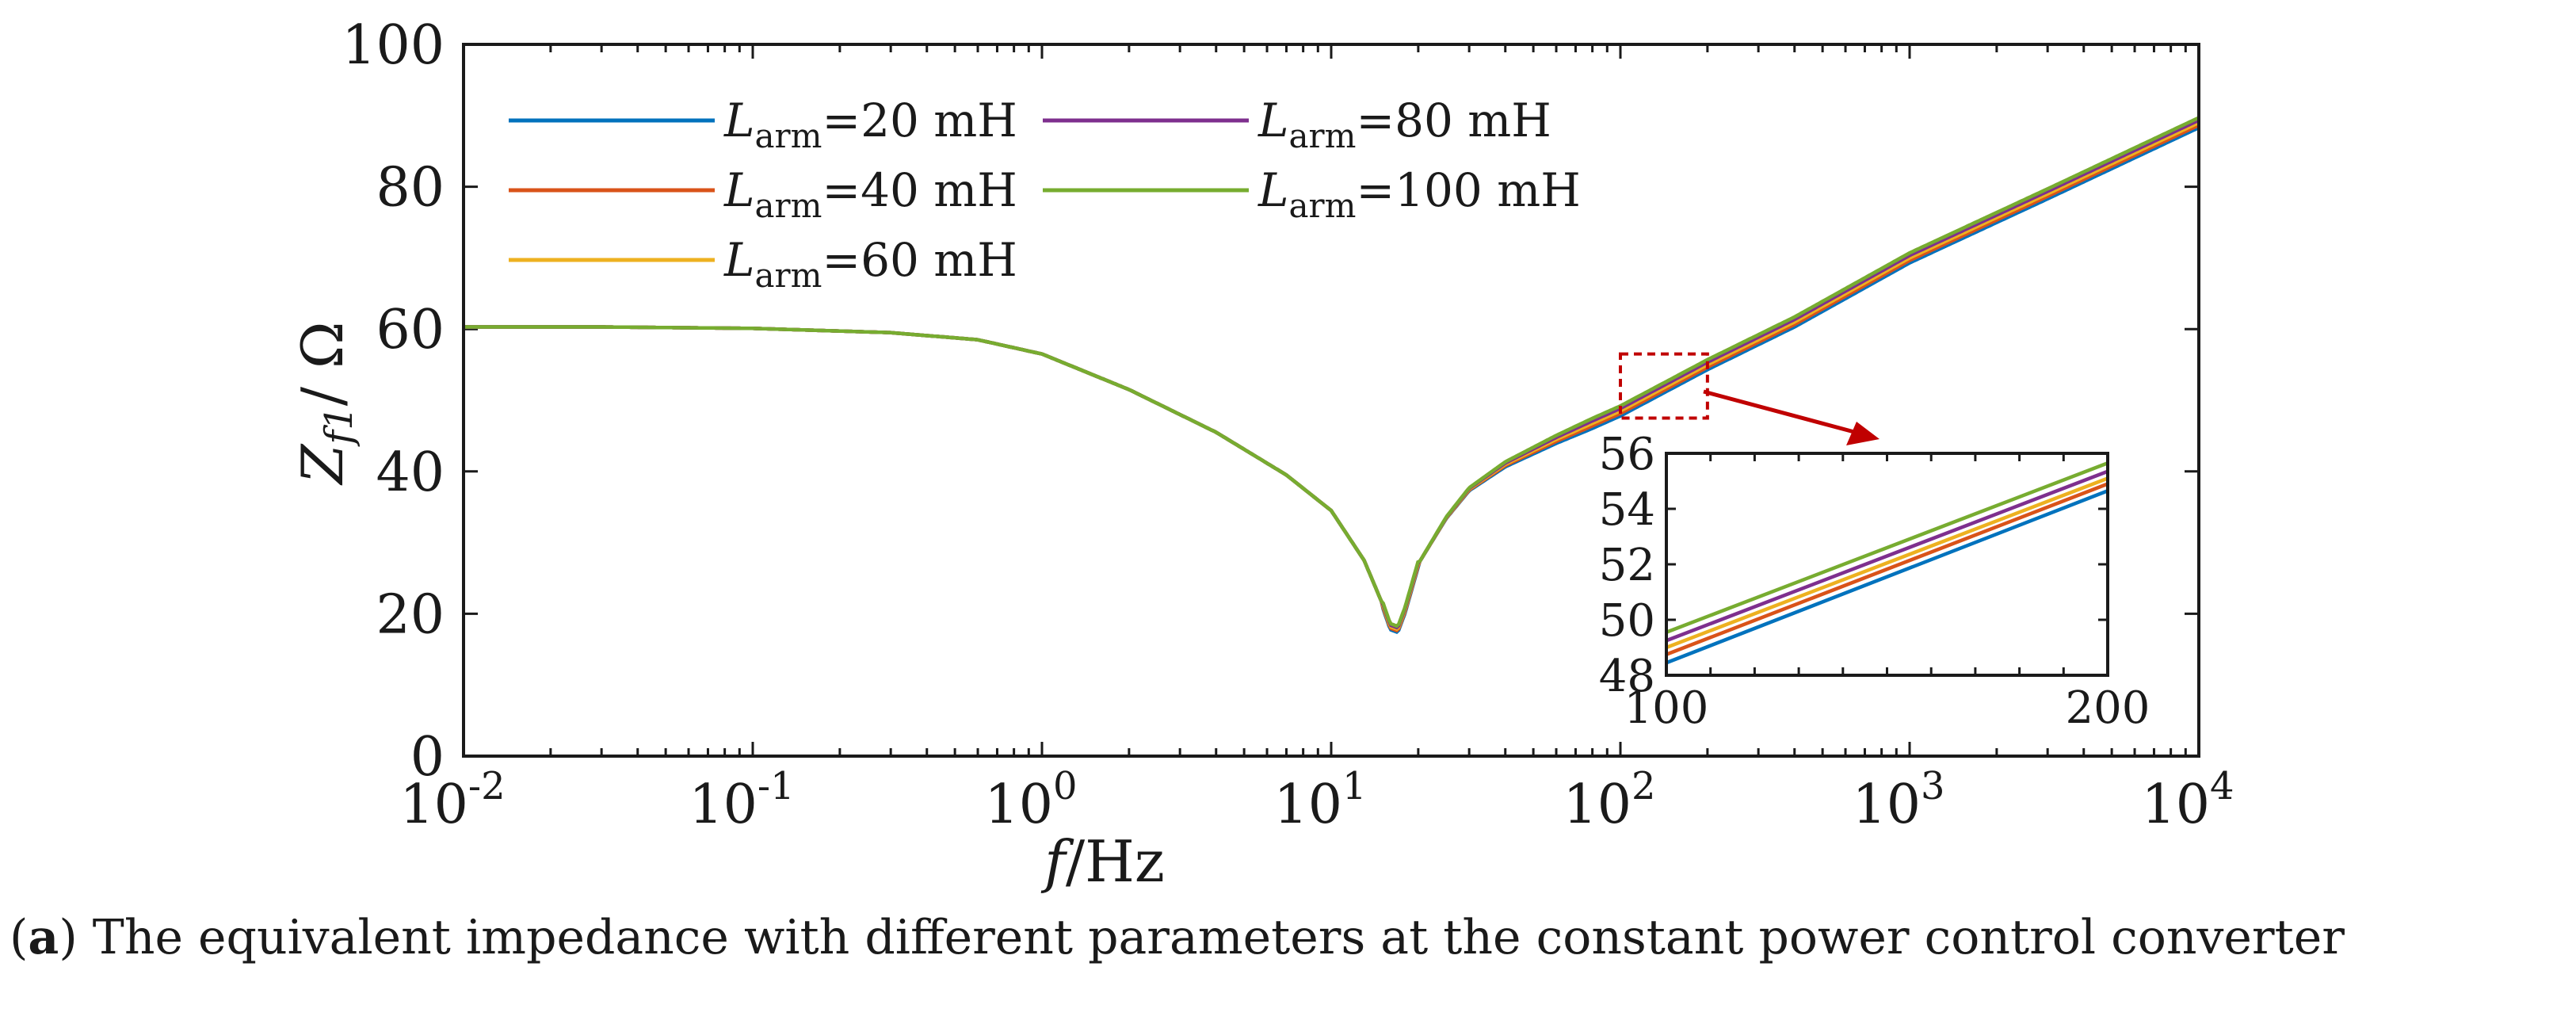 The image size is (2576, 1024). What do you see at coordinates (870, 264) in the screenshot?
I see `legend-label-larm-60-mh: Larm=60 mH` at bounding box center [870, 264].